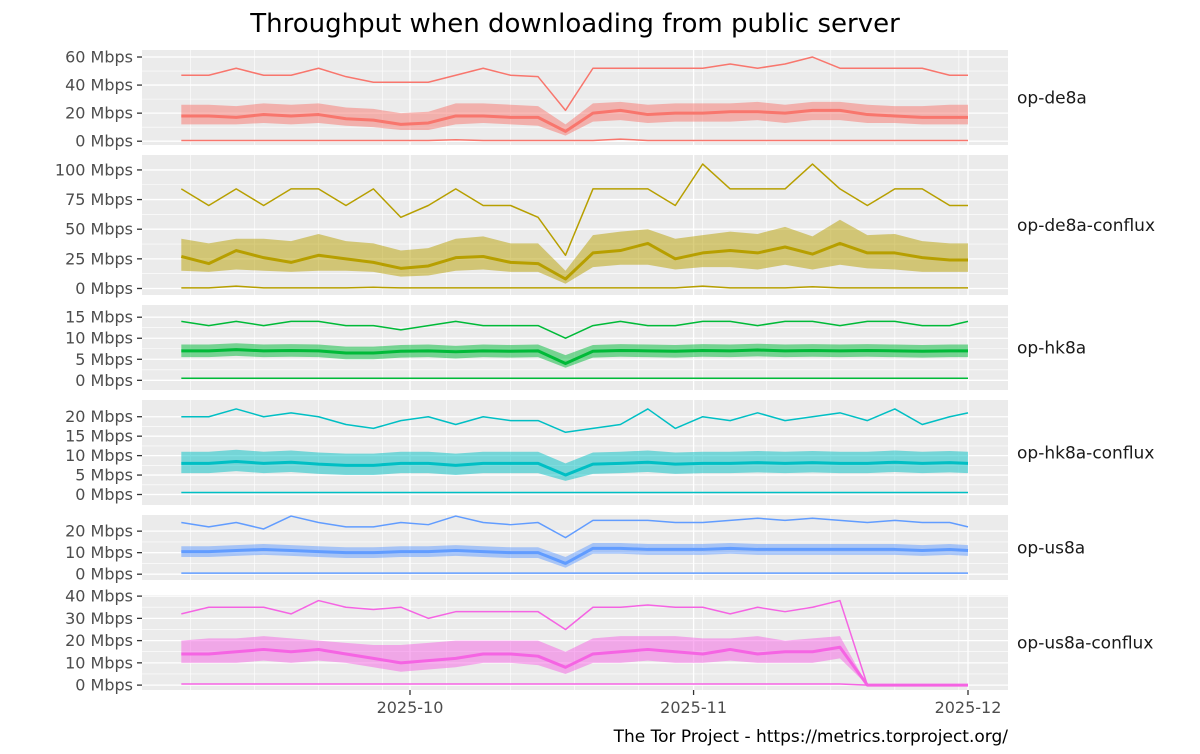 The height and width of the screenshot is (754, 1200). What do you see at coordinates (1051, 549) in the screenshot?
I see `strip-label: op-us8a` at bounding box center [1051, 549].